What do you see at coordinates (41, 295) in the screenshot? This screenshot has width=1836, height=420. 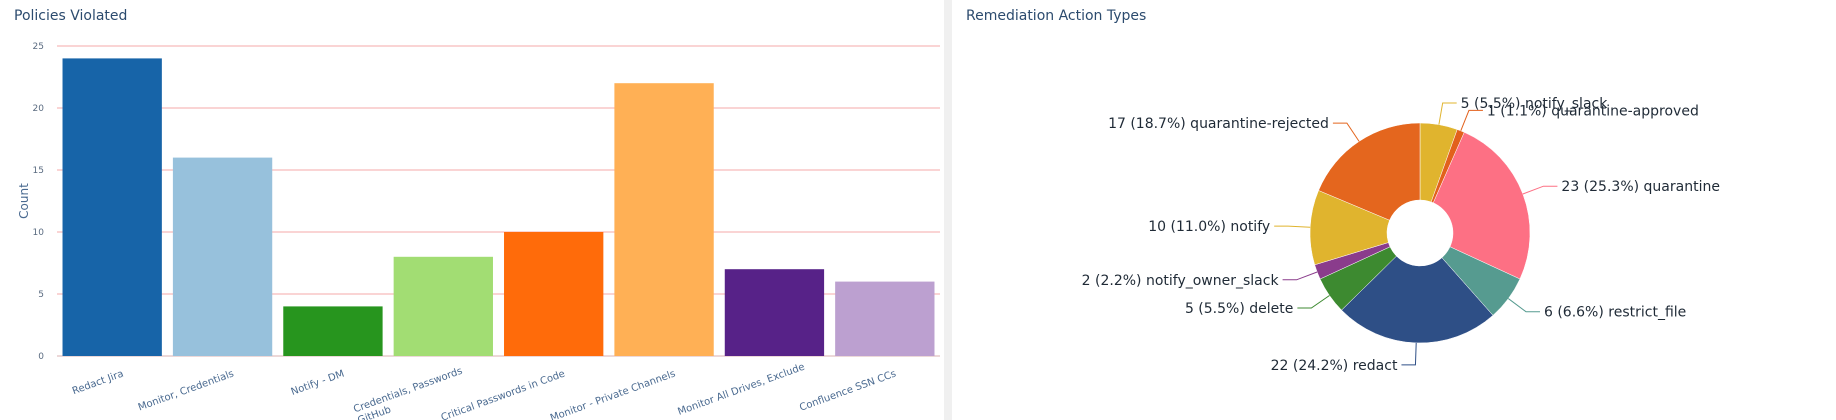 I see `y-tick-label: 5` at bounding box center [41, 295].